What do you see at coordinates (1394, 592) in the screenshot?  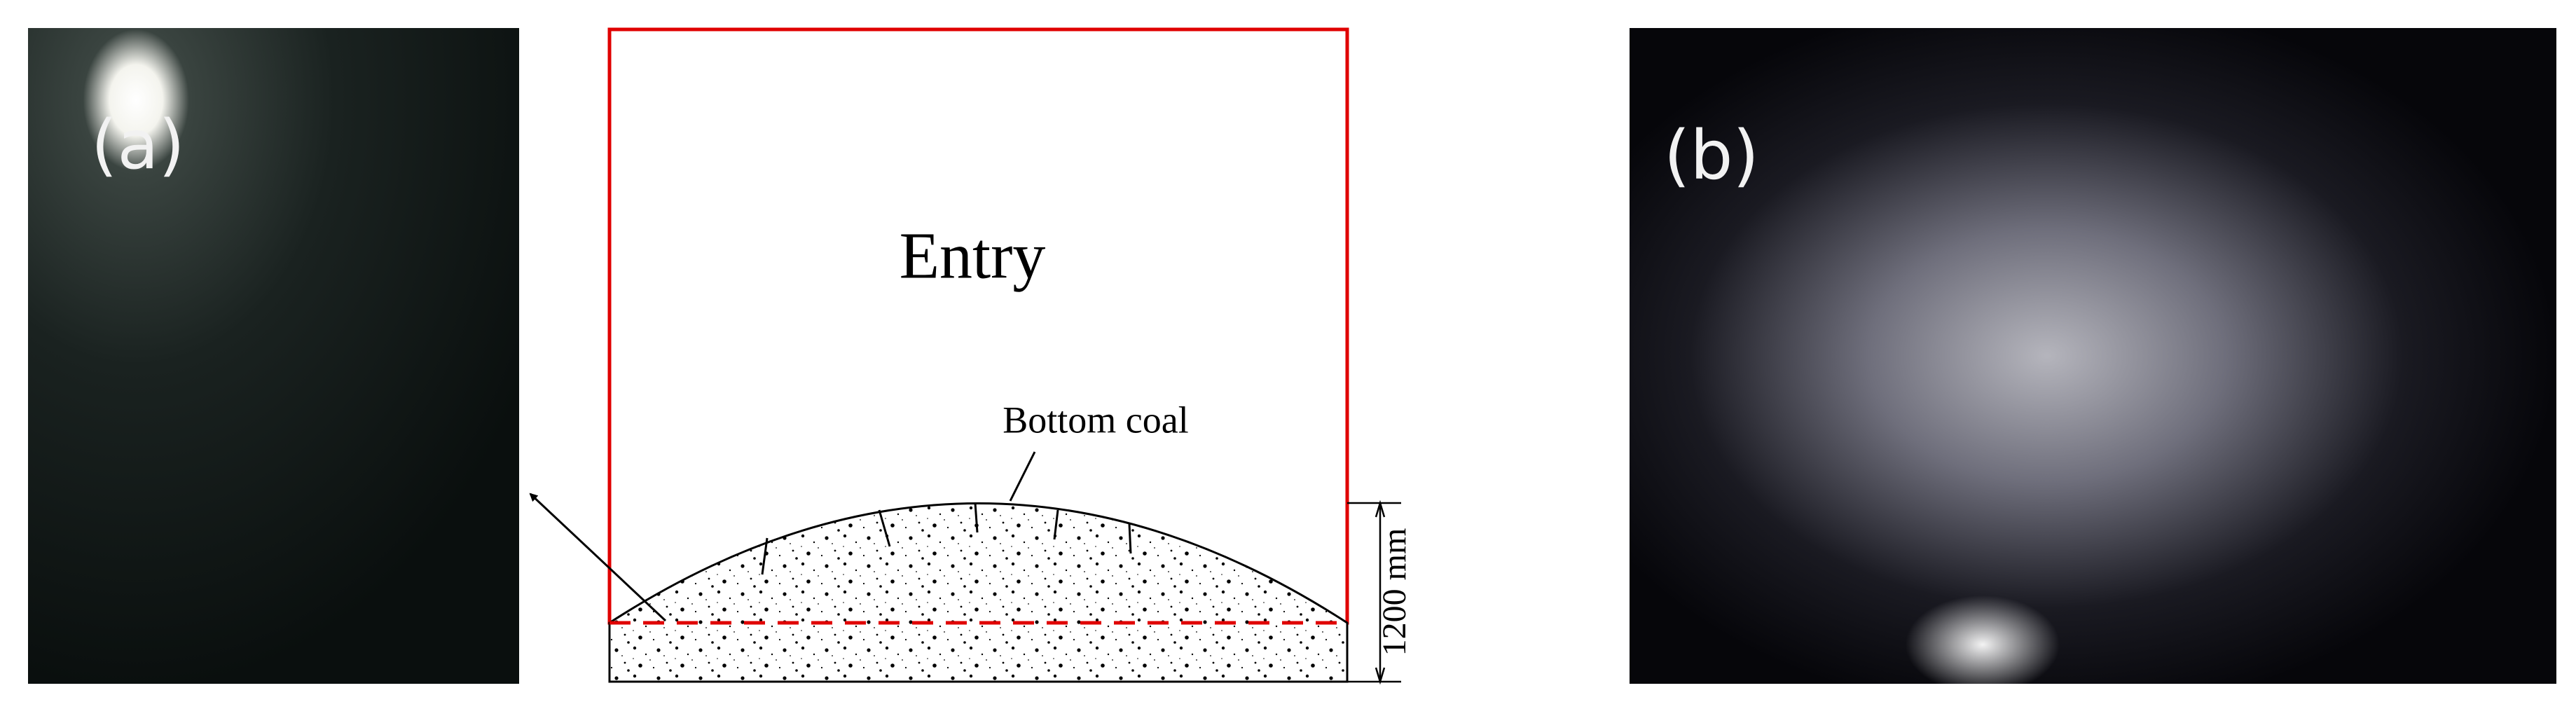 I see `dimension-label: 1200 mm` at bounding box center [1394, 592].